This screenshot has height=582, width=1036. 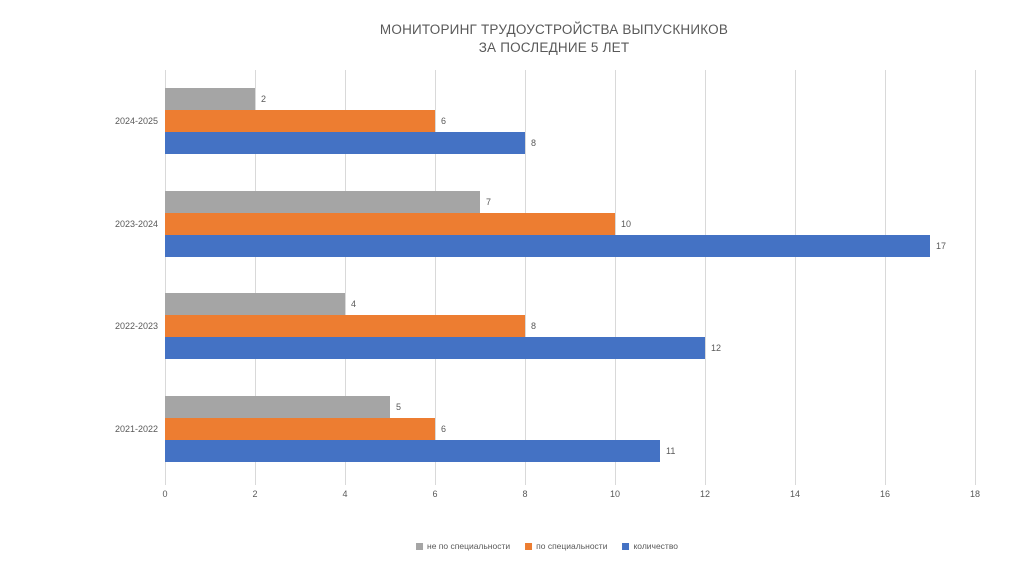 I want to click on data-label: 4, so click(x=354, y=304).